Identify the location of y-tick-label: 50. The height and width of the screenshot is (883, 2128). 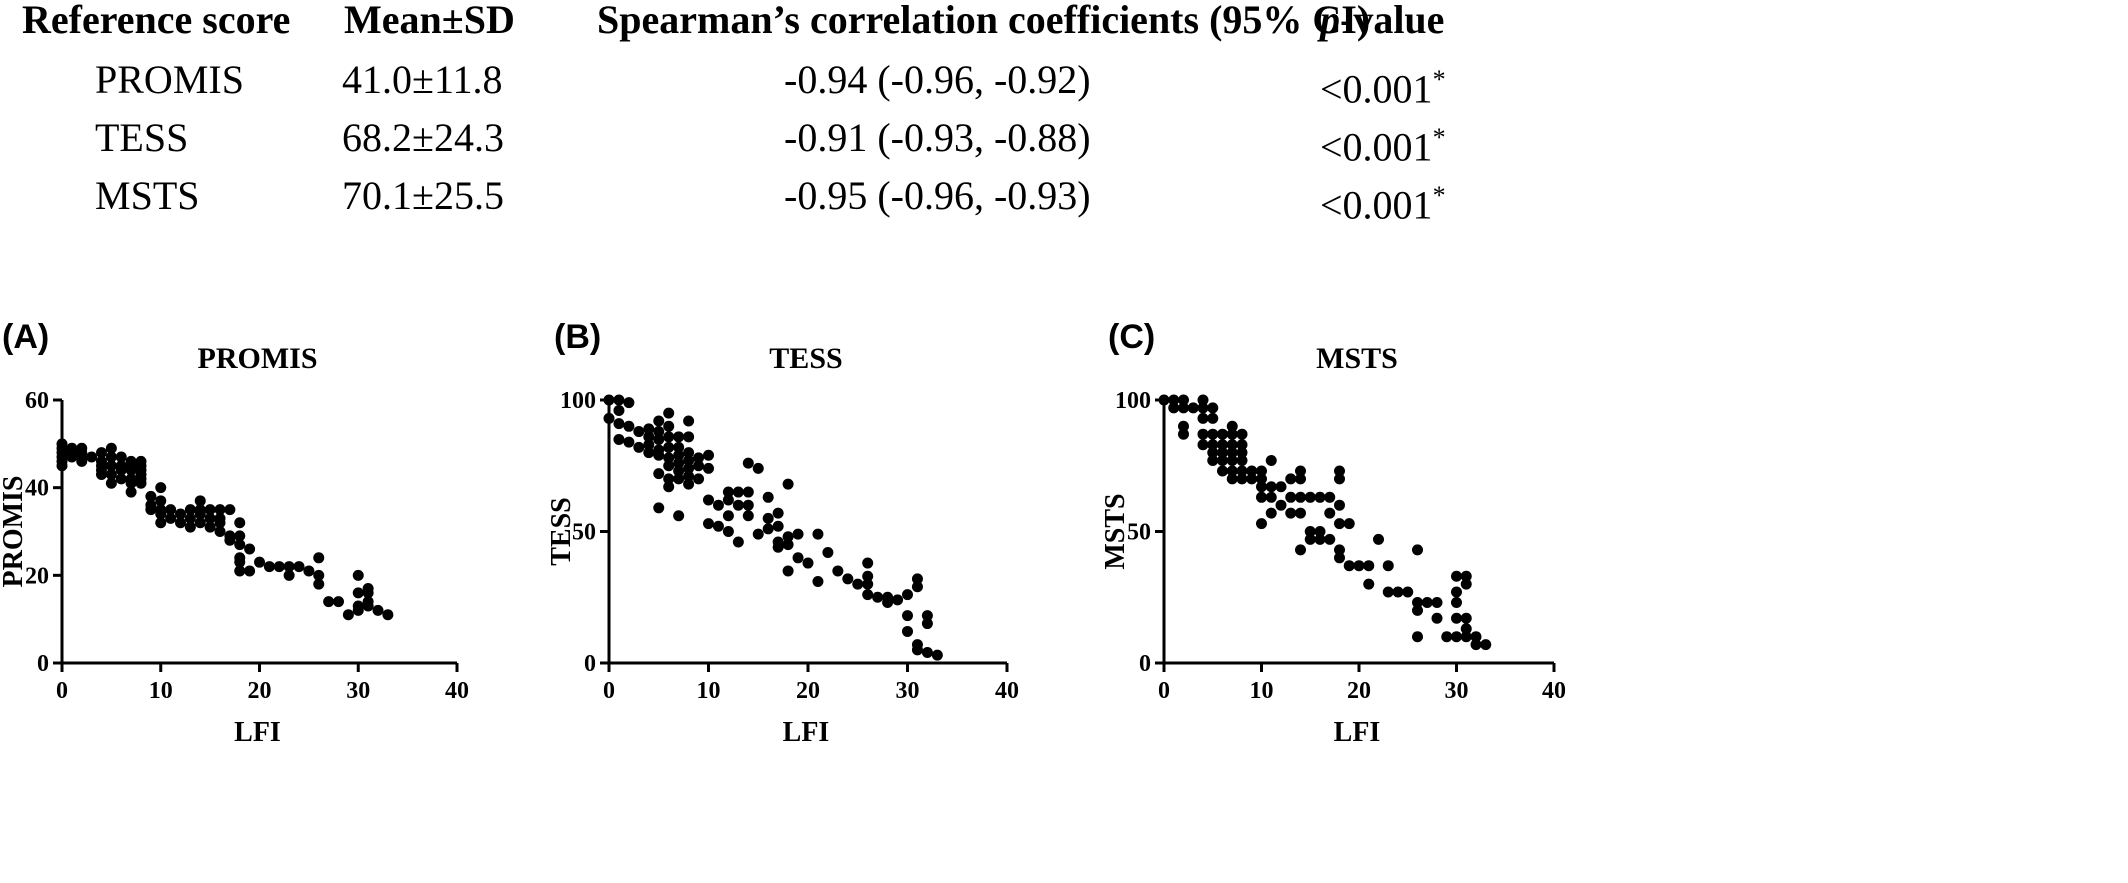
(584, 533).